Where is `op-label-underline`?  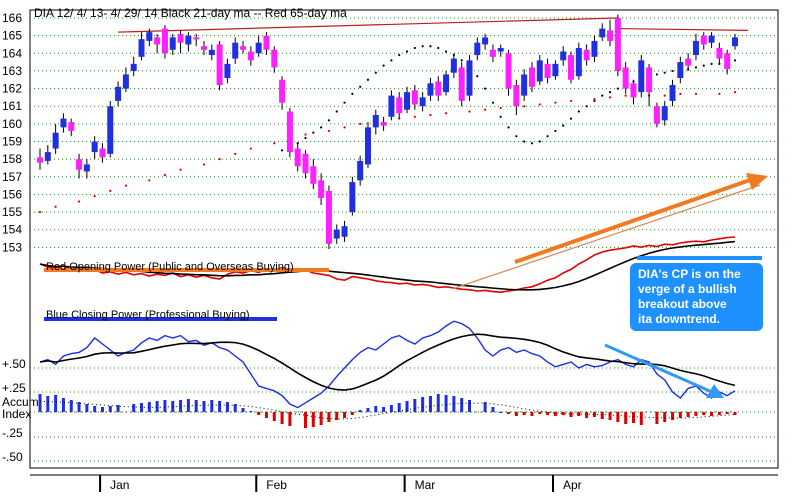 op-label-underline is located at coordinates (186, 270).